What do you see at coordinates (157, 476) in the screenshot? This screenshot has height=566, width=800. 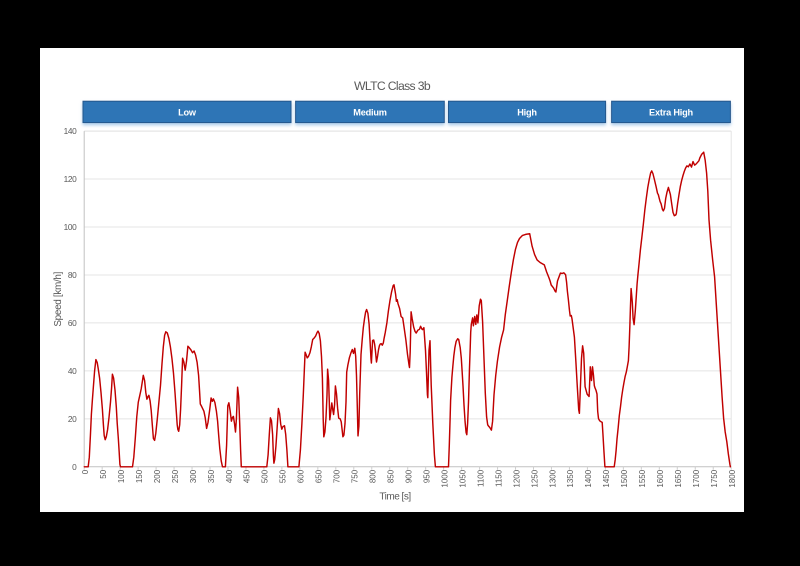 I see `svg-text: 200` at bounding box center [157, 476].